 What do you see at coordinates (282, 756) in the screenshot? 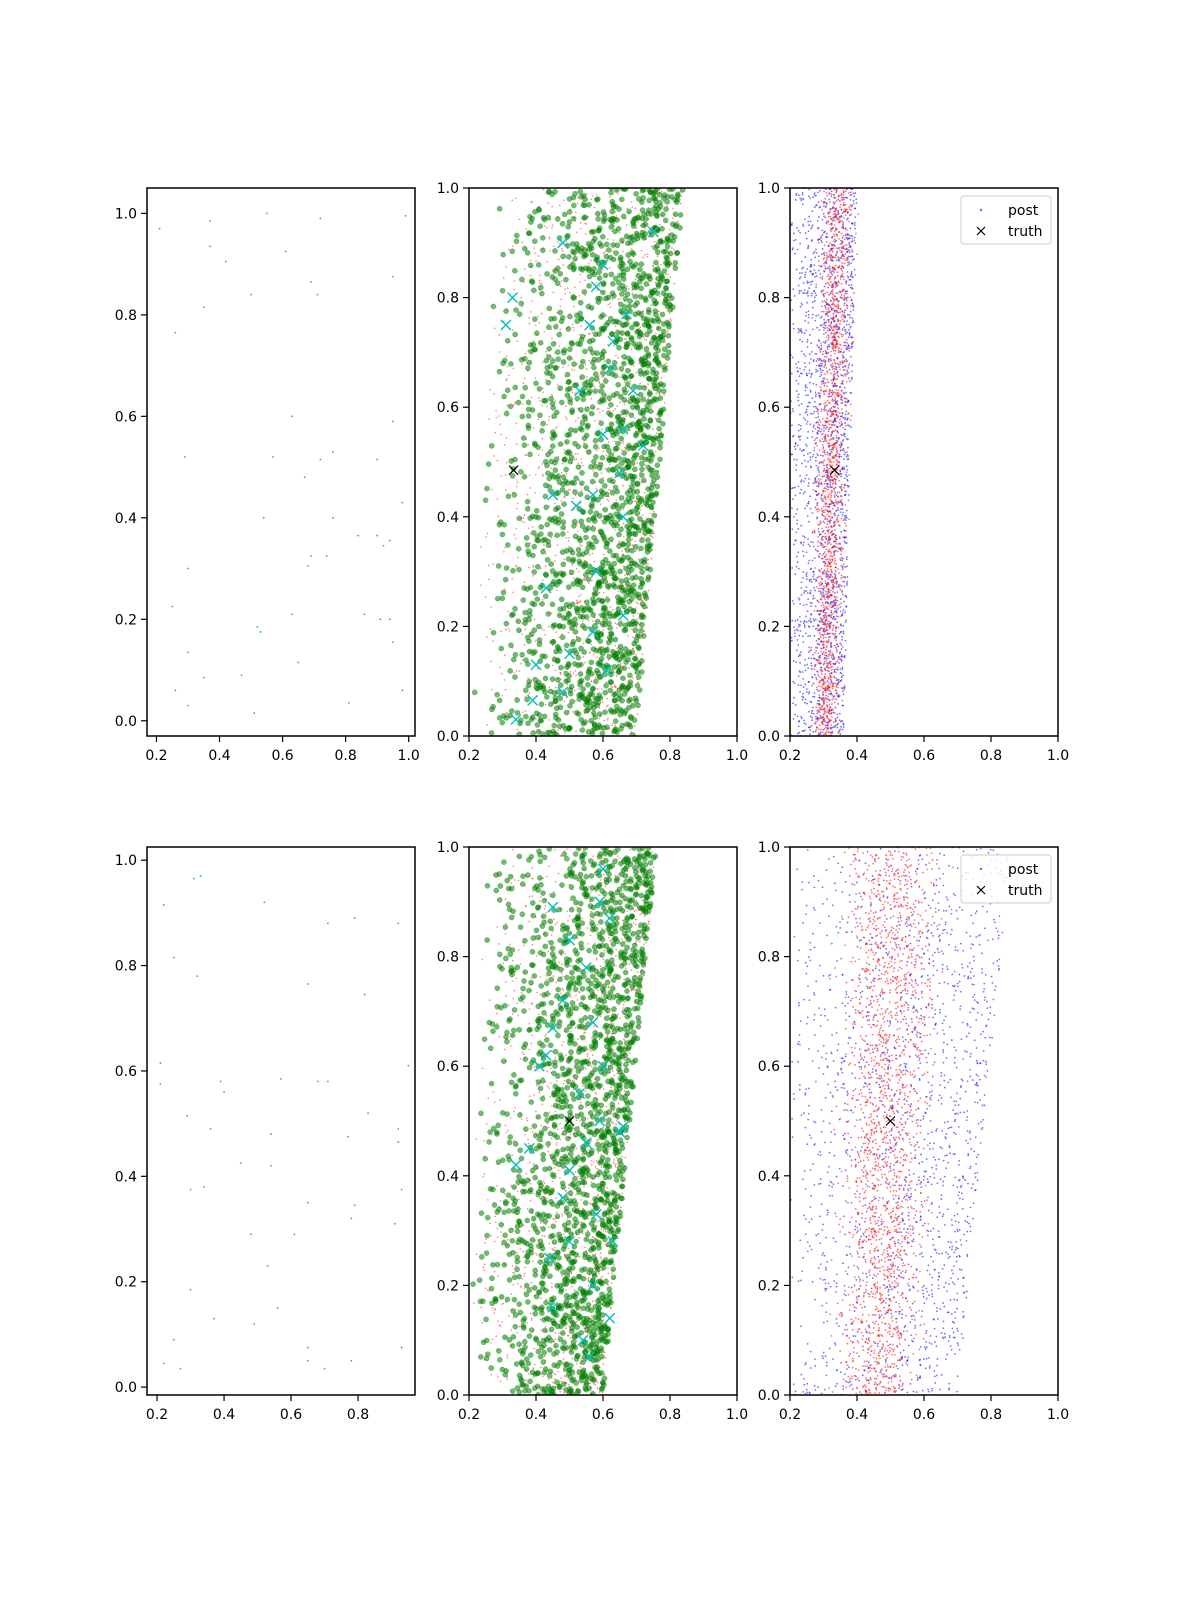
I see `panel-row1-col1-xtick-label-2: 0.6` at bounding box center [282, 756].